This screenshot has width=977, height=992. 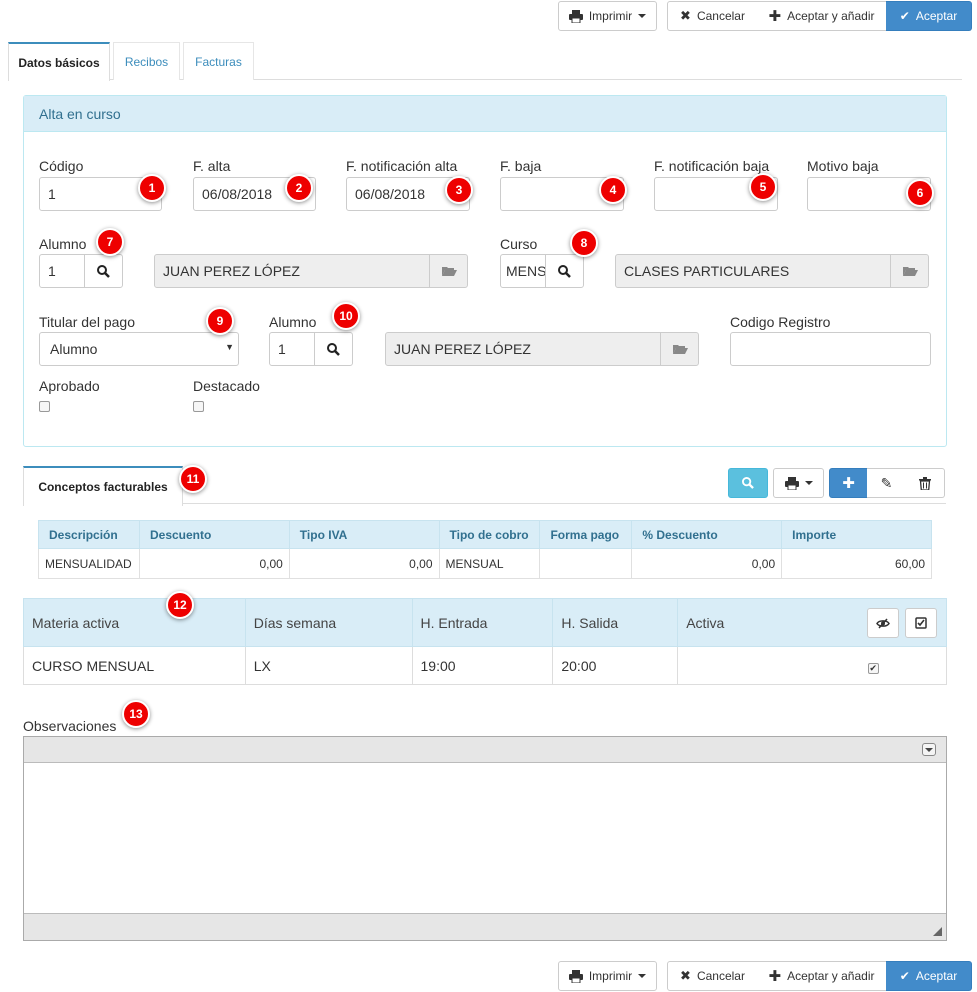 What do you see at coordinates (519, 244) in the screenshot?
I see `curso-label: Curso` at bounding box center [519, 244].